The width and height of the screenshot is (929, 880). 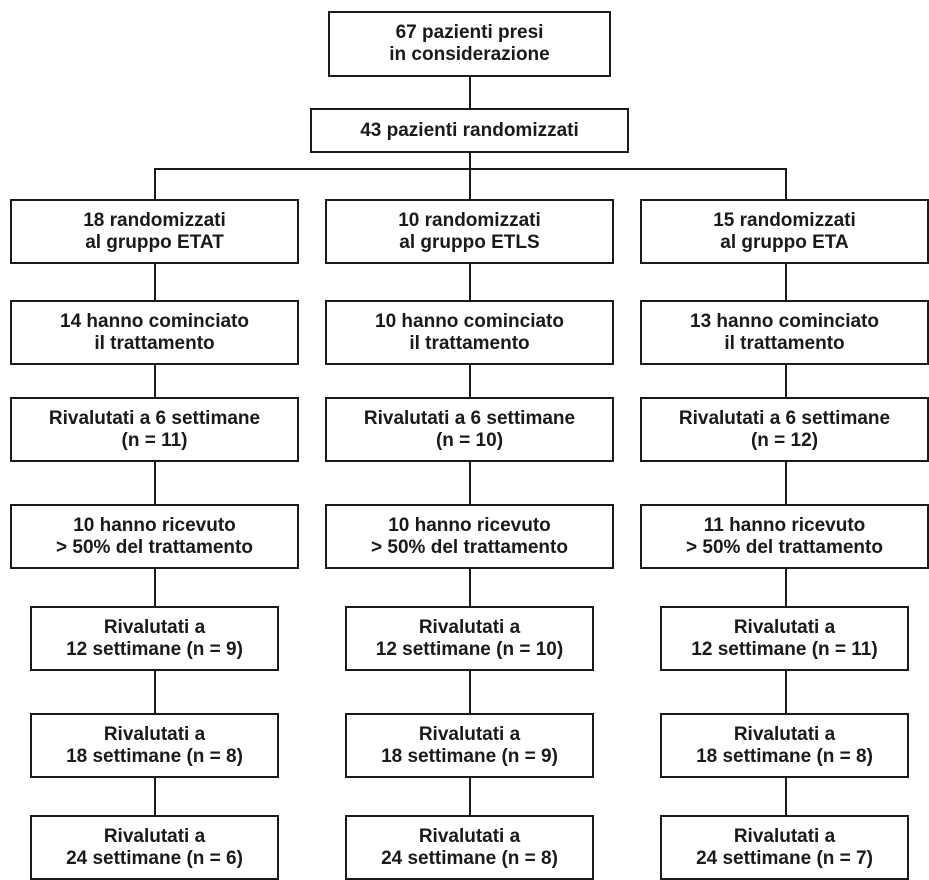 I want to click on eta-week6-box: Rivalutati a 6 settimane (n = 12), so click(x=784, y=429).